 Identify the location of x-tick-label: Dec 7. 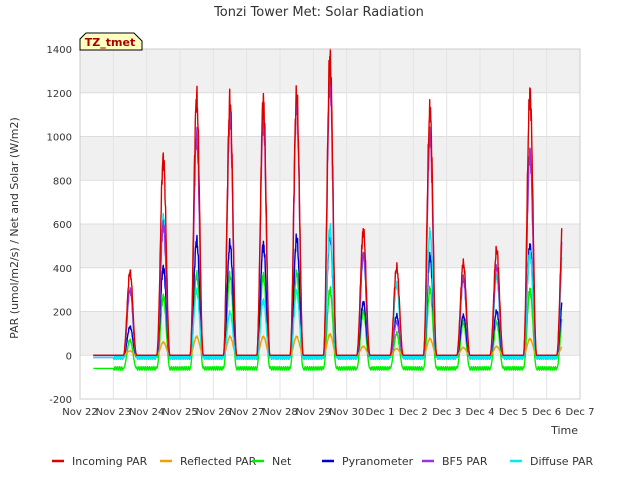
(580, 412).